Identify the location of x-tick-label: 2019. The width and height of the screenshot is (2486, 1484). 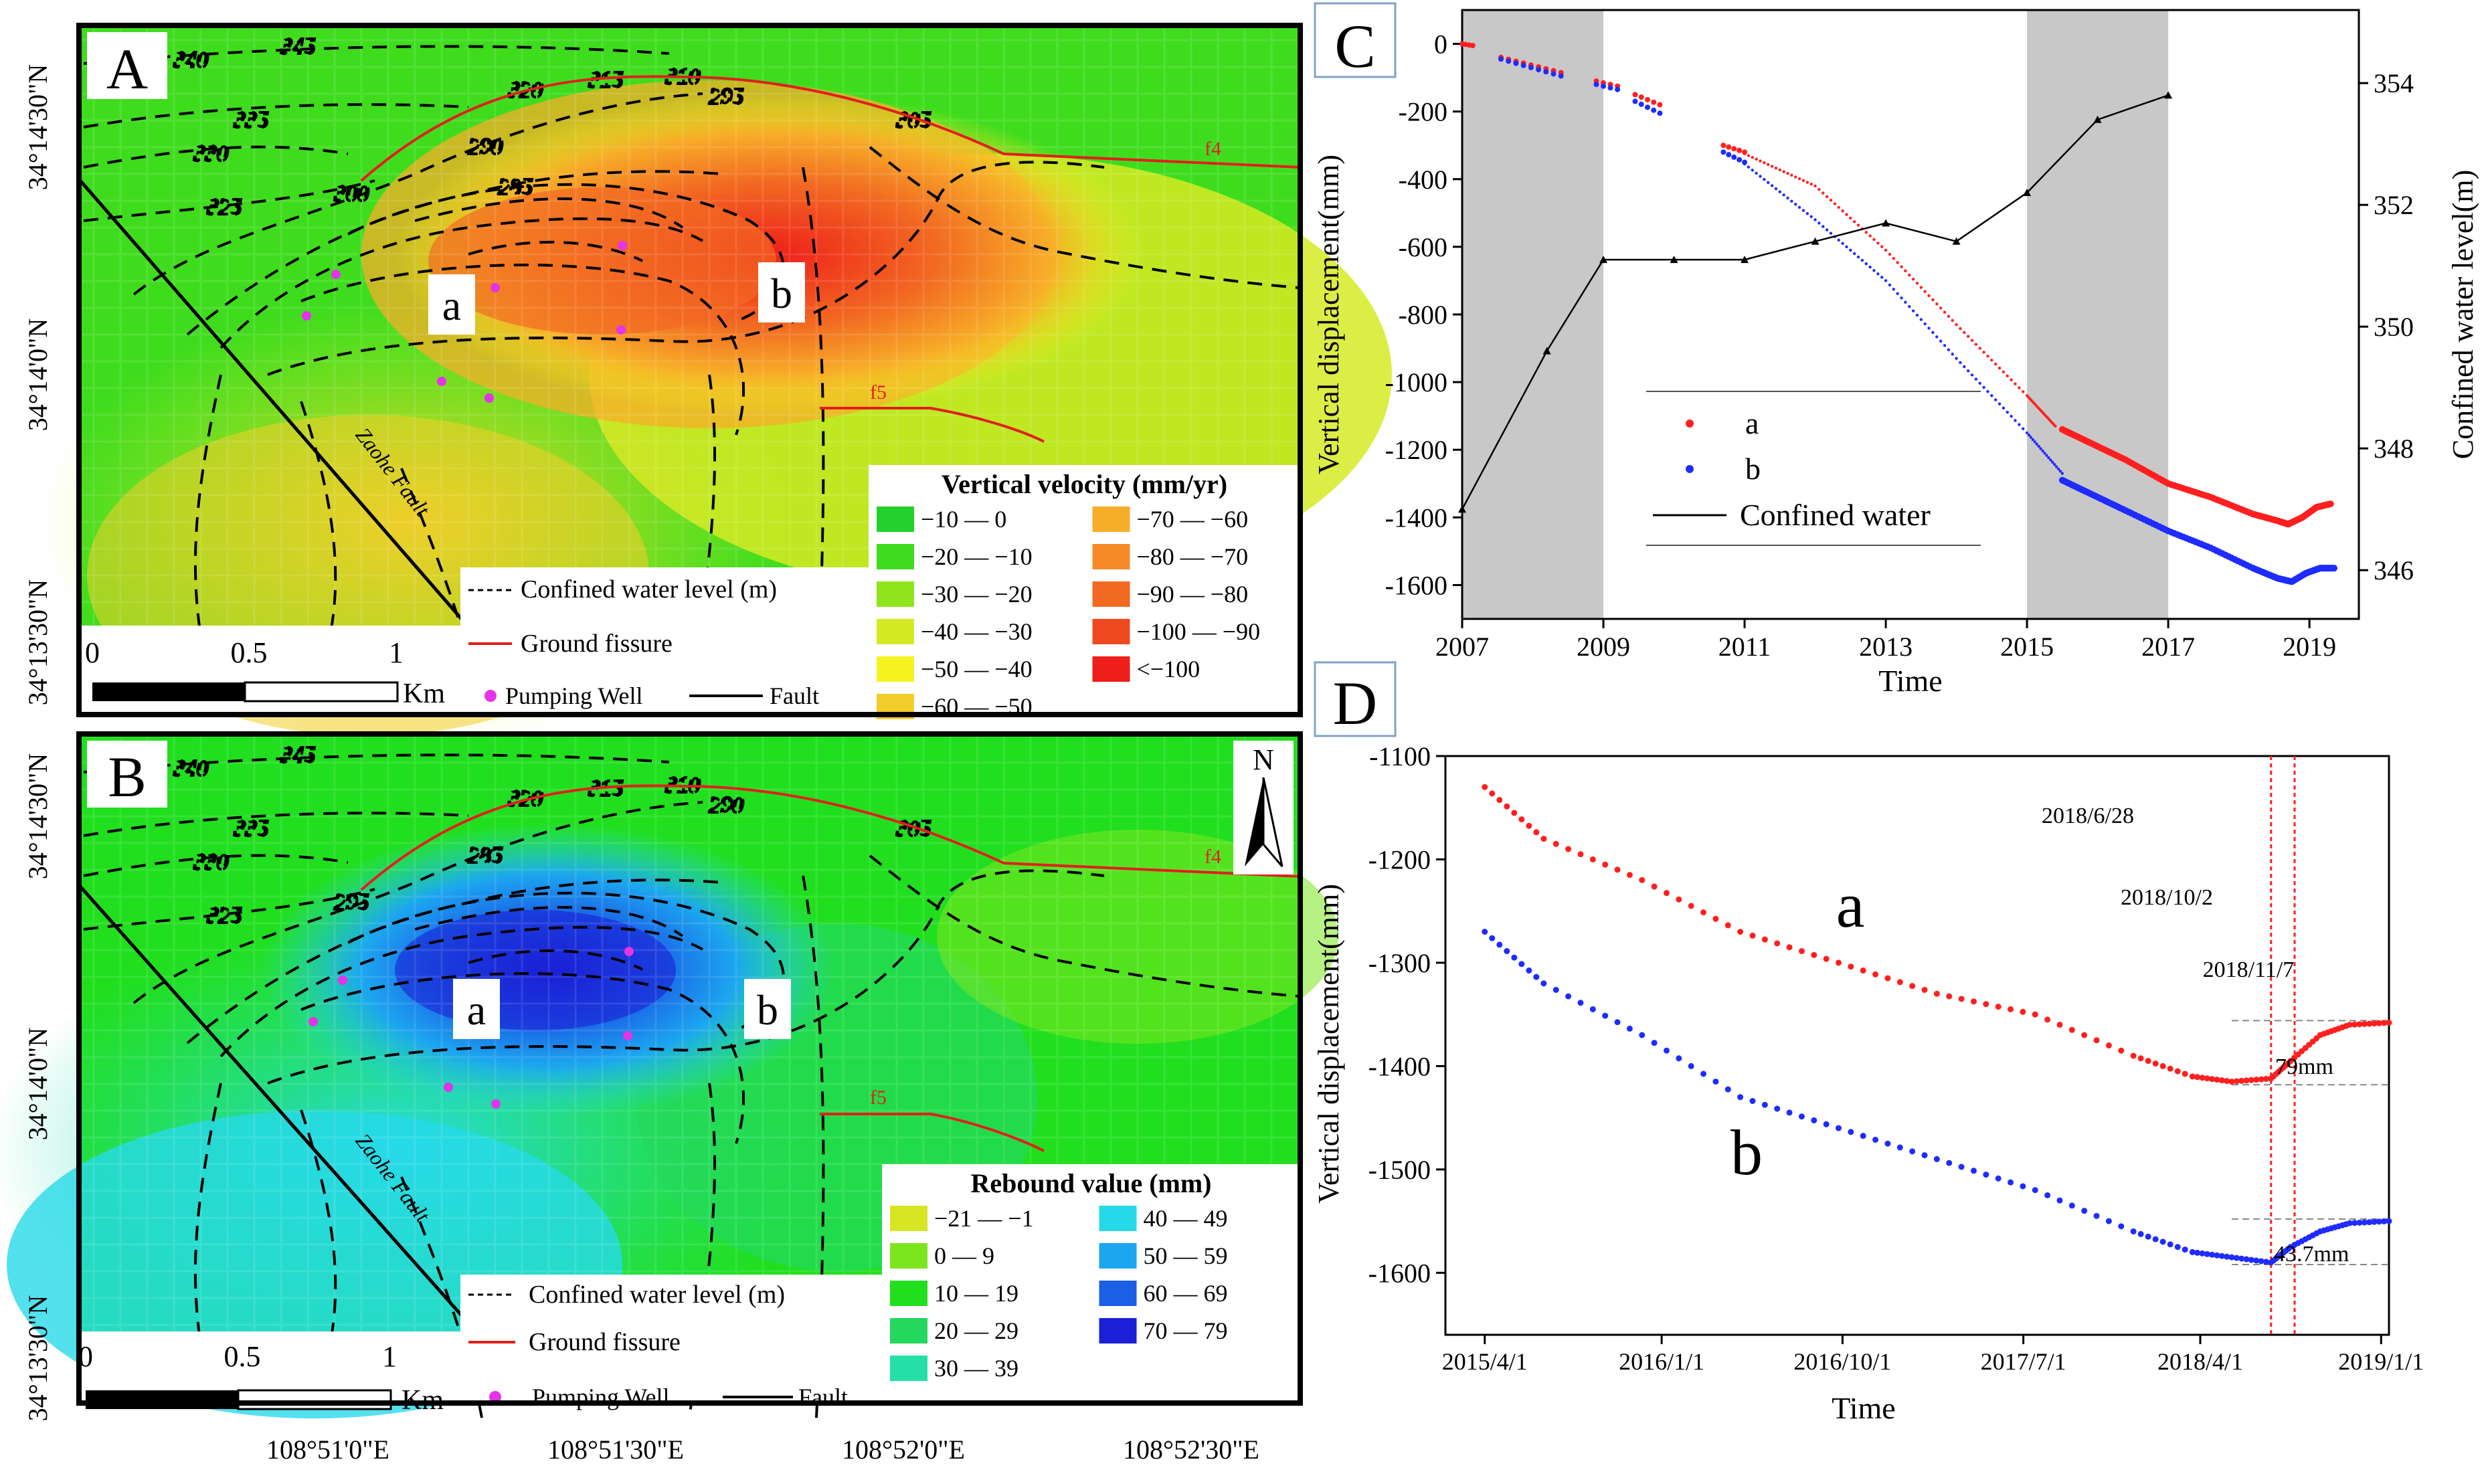
(2309, 647).